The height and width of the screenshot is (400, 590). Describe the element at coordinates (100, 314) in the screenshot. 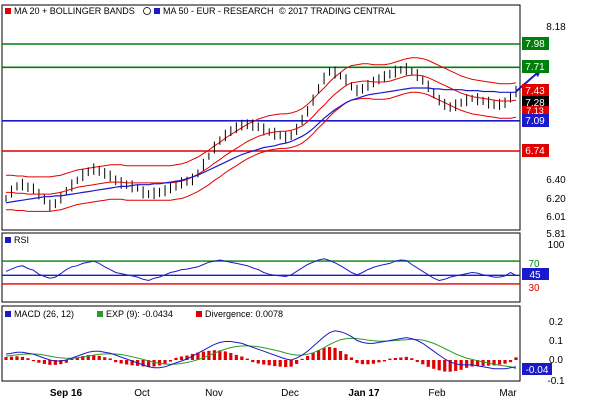

I see `exp-legend-swatch` at that location.